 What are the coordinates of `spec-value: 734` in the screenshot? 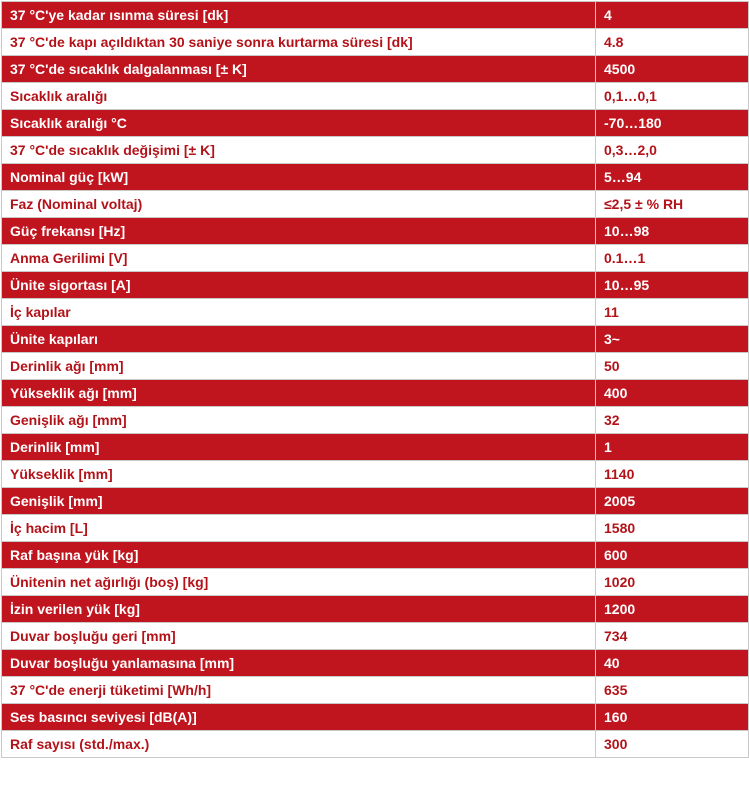 It's located at (672, 636).